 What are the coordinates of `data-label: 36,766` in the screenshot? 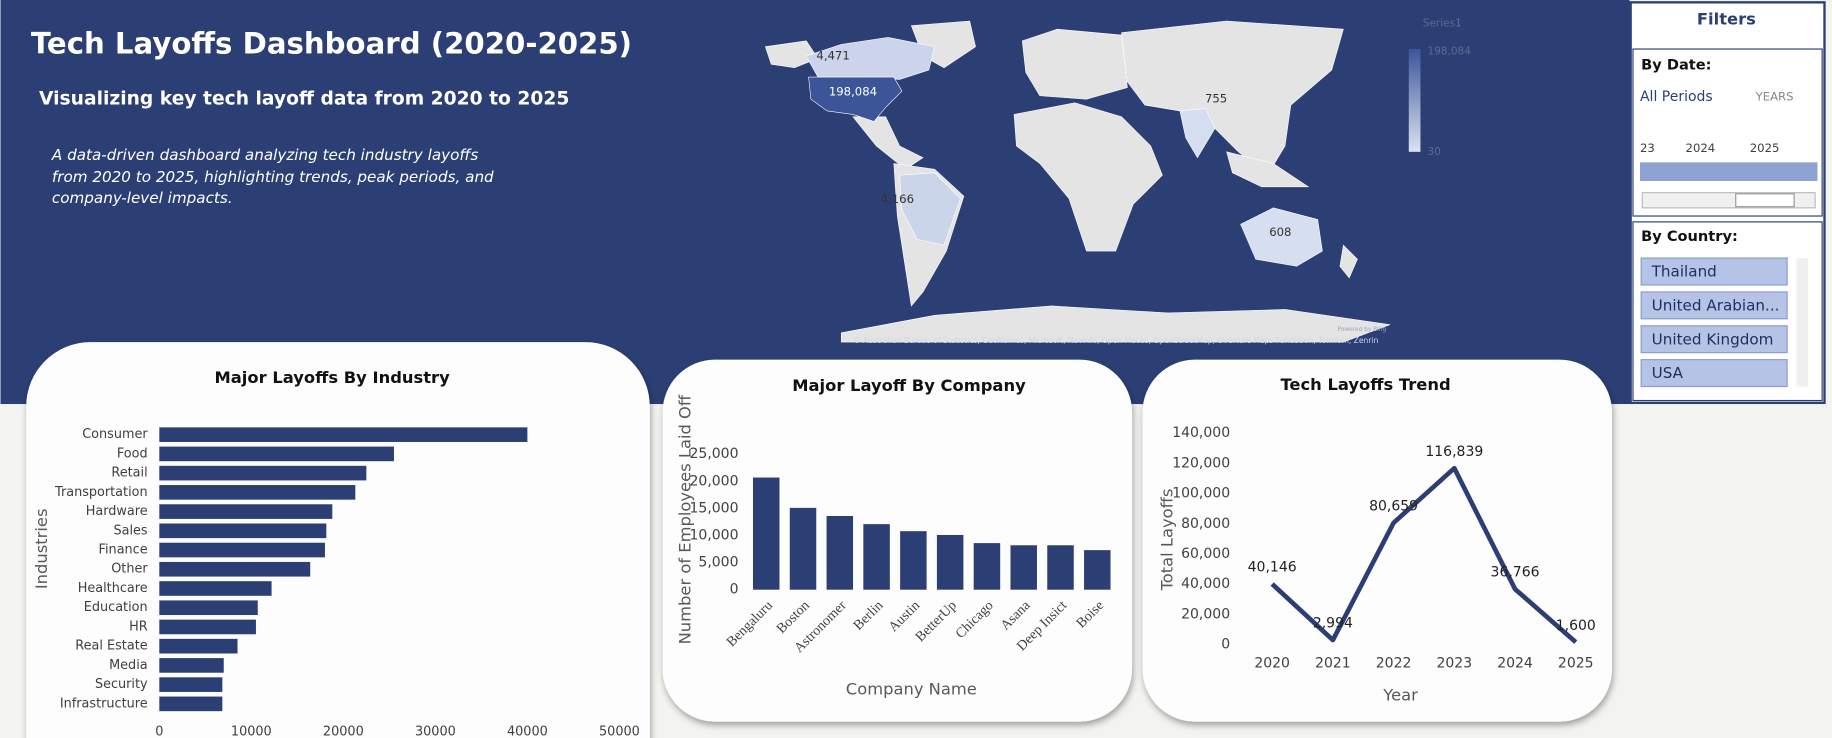 It's located at (1515, 573).